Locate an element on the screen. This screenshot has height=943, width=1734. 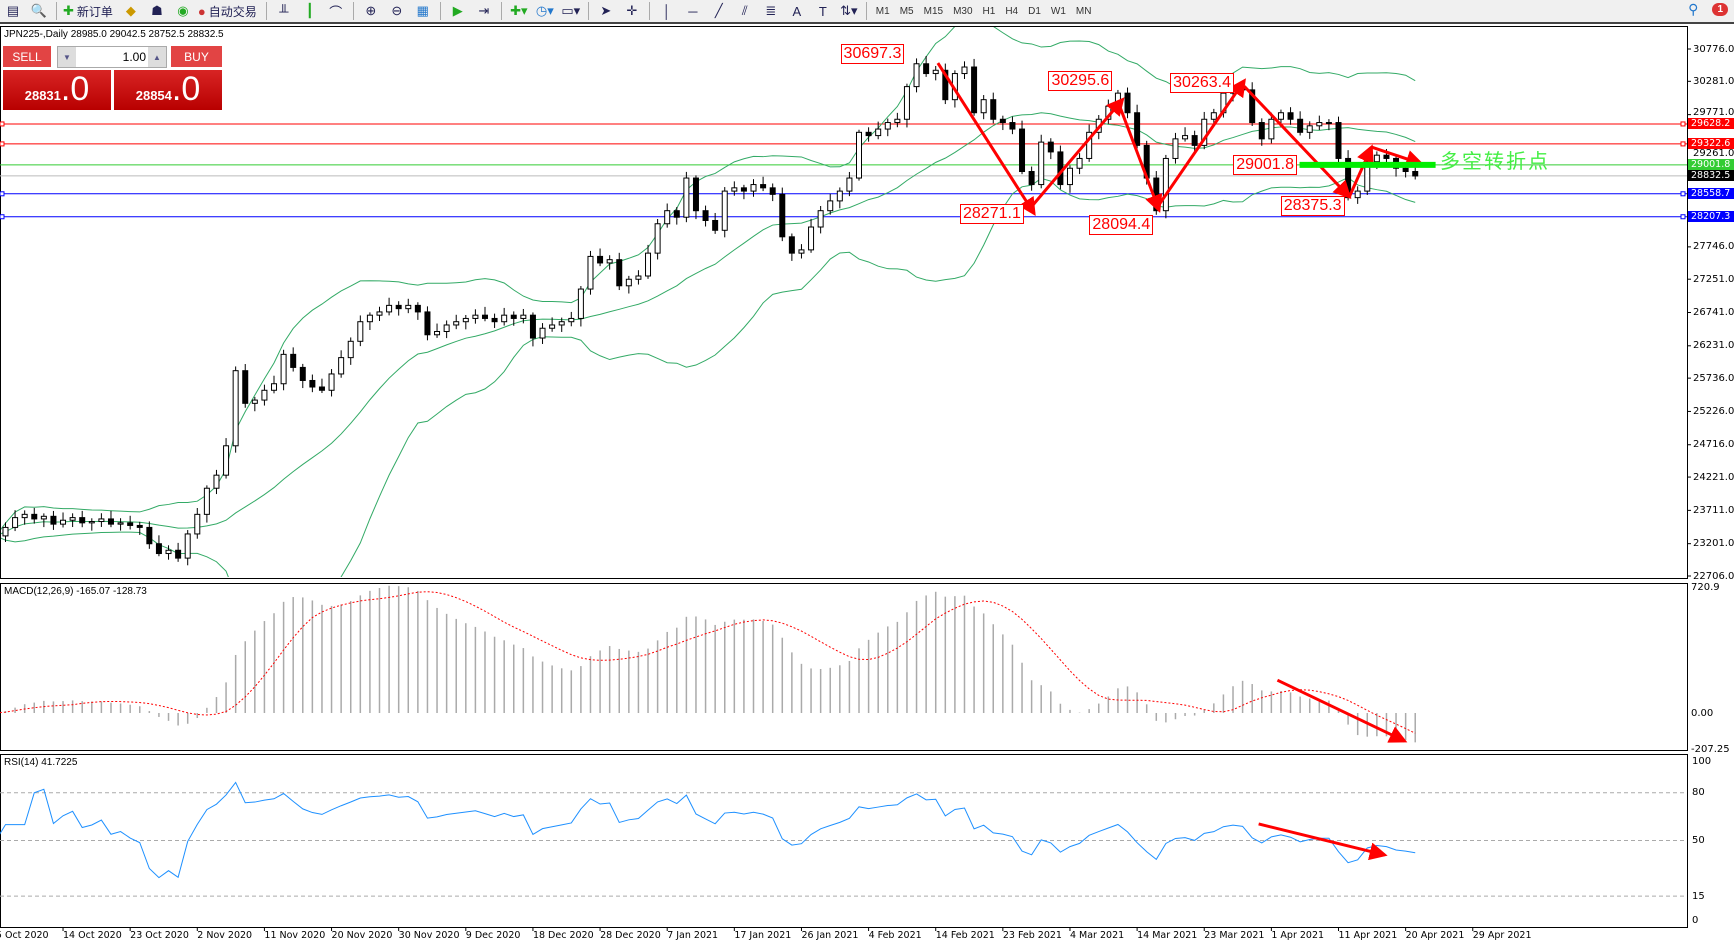
timeframe-mn: MN is located at coordinates (1083, 11).